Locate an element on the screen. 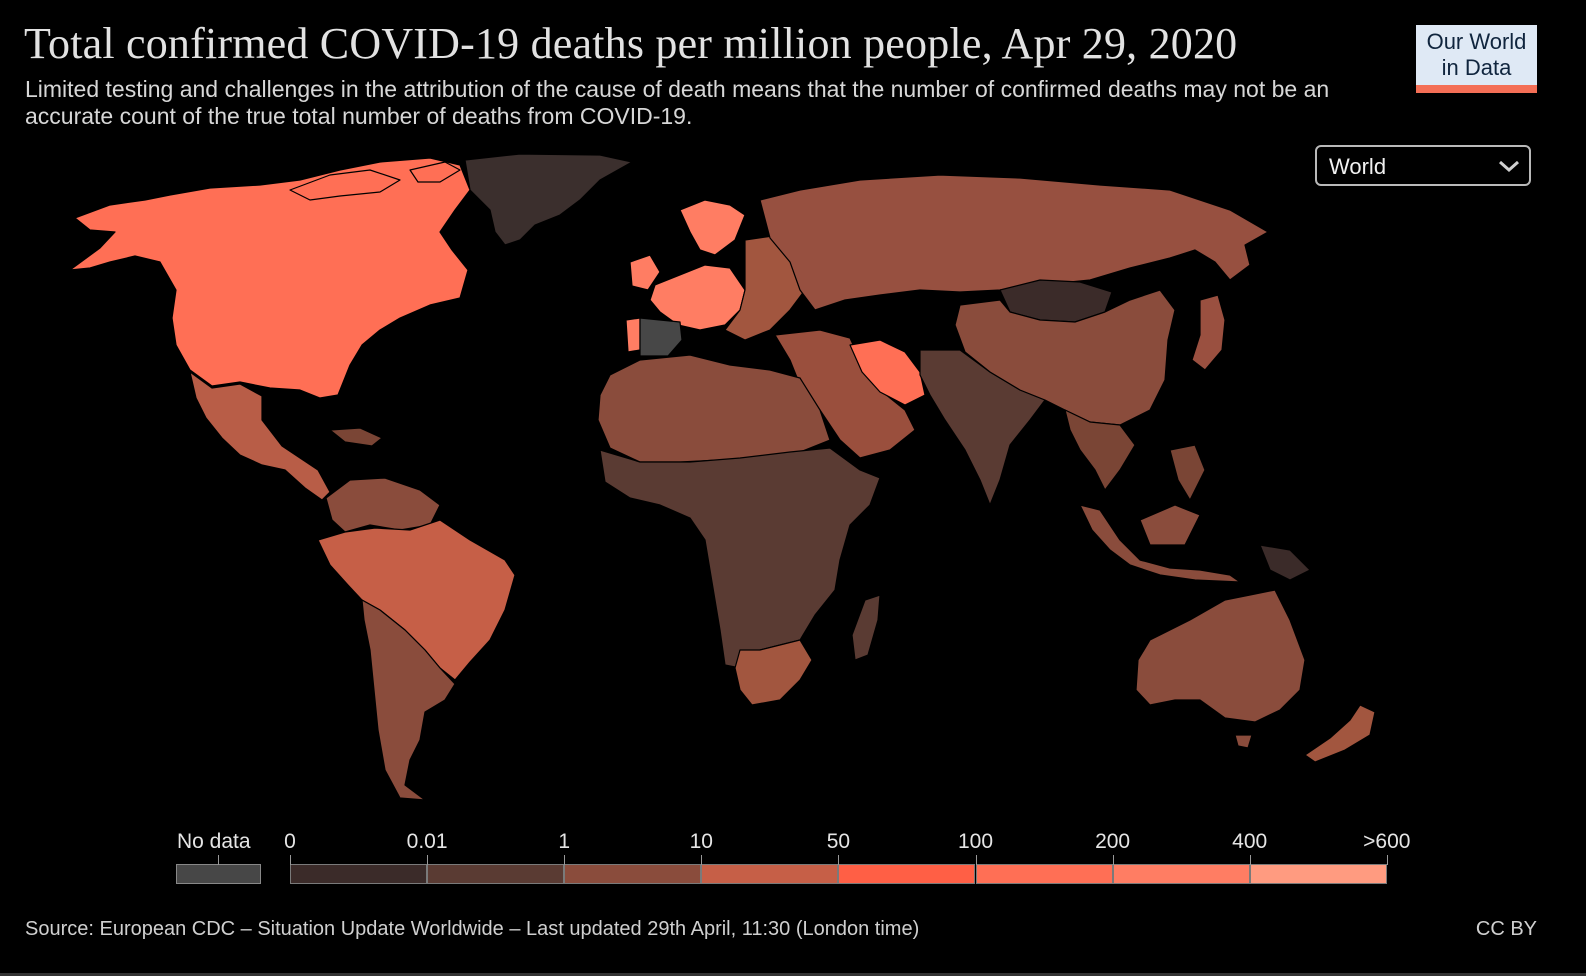 The width and height of the screenshot is (1586, 976). region-caribbean is located at coordinates (356, 437).